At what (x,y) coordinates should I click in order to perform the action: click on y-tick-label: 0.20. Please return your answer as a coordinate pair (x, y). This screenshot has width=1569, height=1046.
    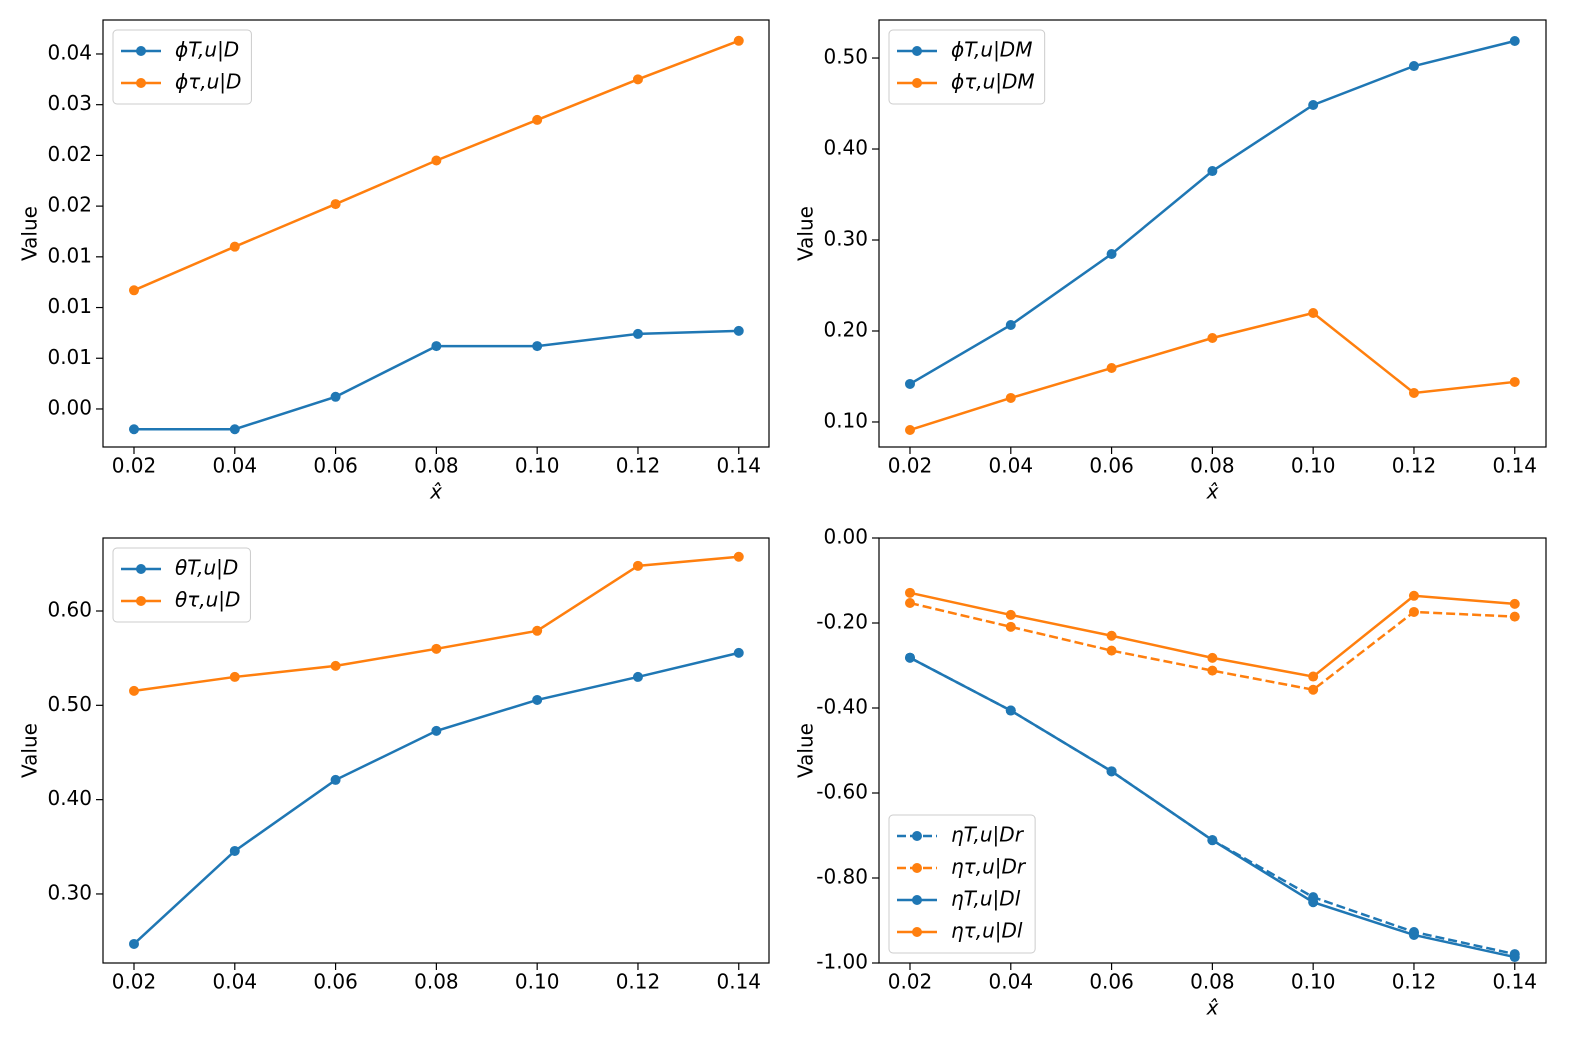
    Looking at the image, I should click on (845, 329).